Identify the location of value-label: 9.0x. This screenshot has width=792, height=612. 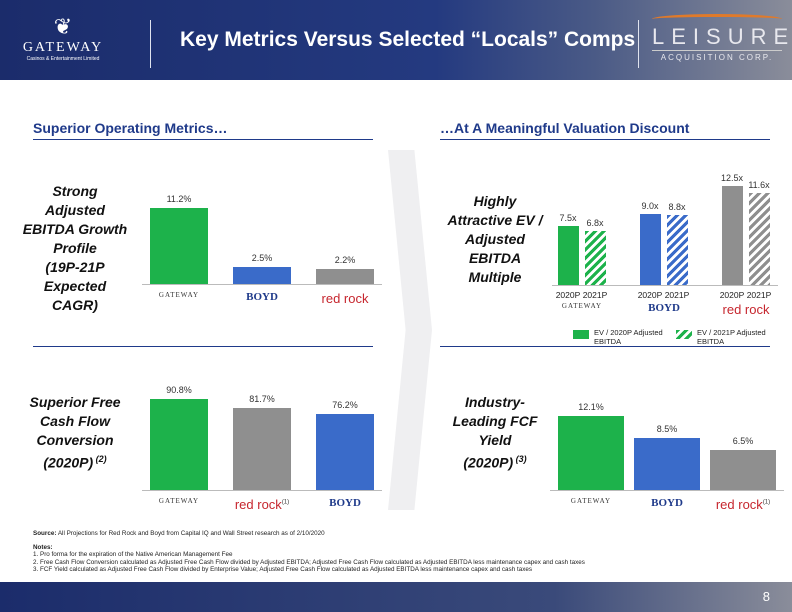
(650, 205).